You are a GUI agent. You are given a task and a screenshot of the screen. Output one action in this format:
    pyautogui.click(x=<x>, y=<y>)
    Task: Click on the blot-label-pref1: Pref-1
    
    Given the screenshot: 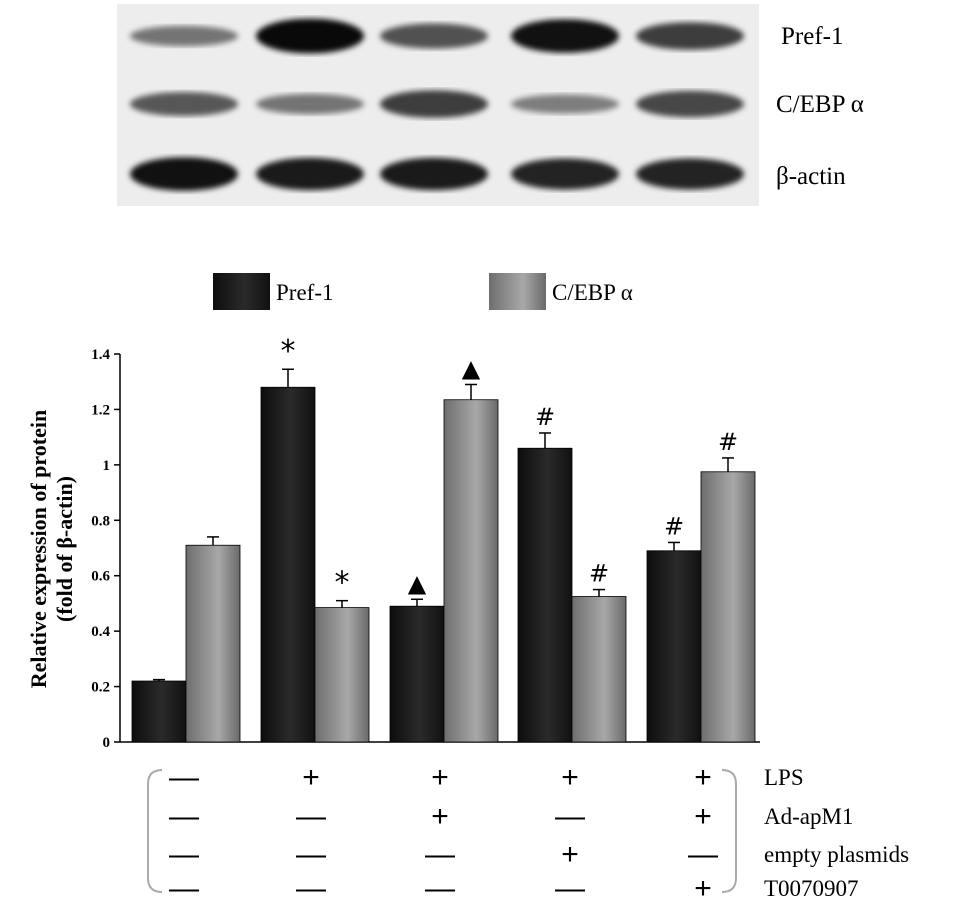 What is the action you would take?
    pyautogui.click(x=812, y=36)
    